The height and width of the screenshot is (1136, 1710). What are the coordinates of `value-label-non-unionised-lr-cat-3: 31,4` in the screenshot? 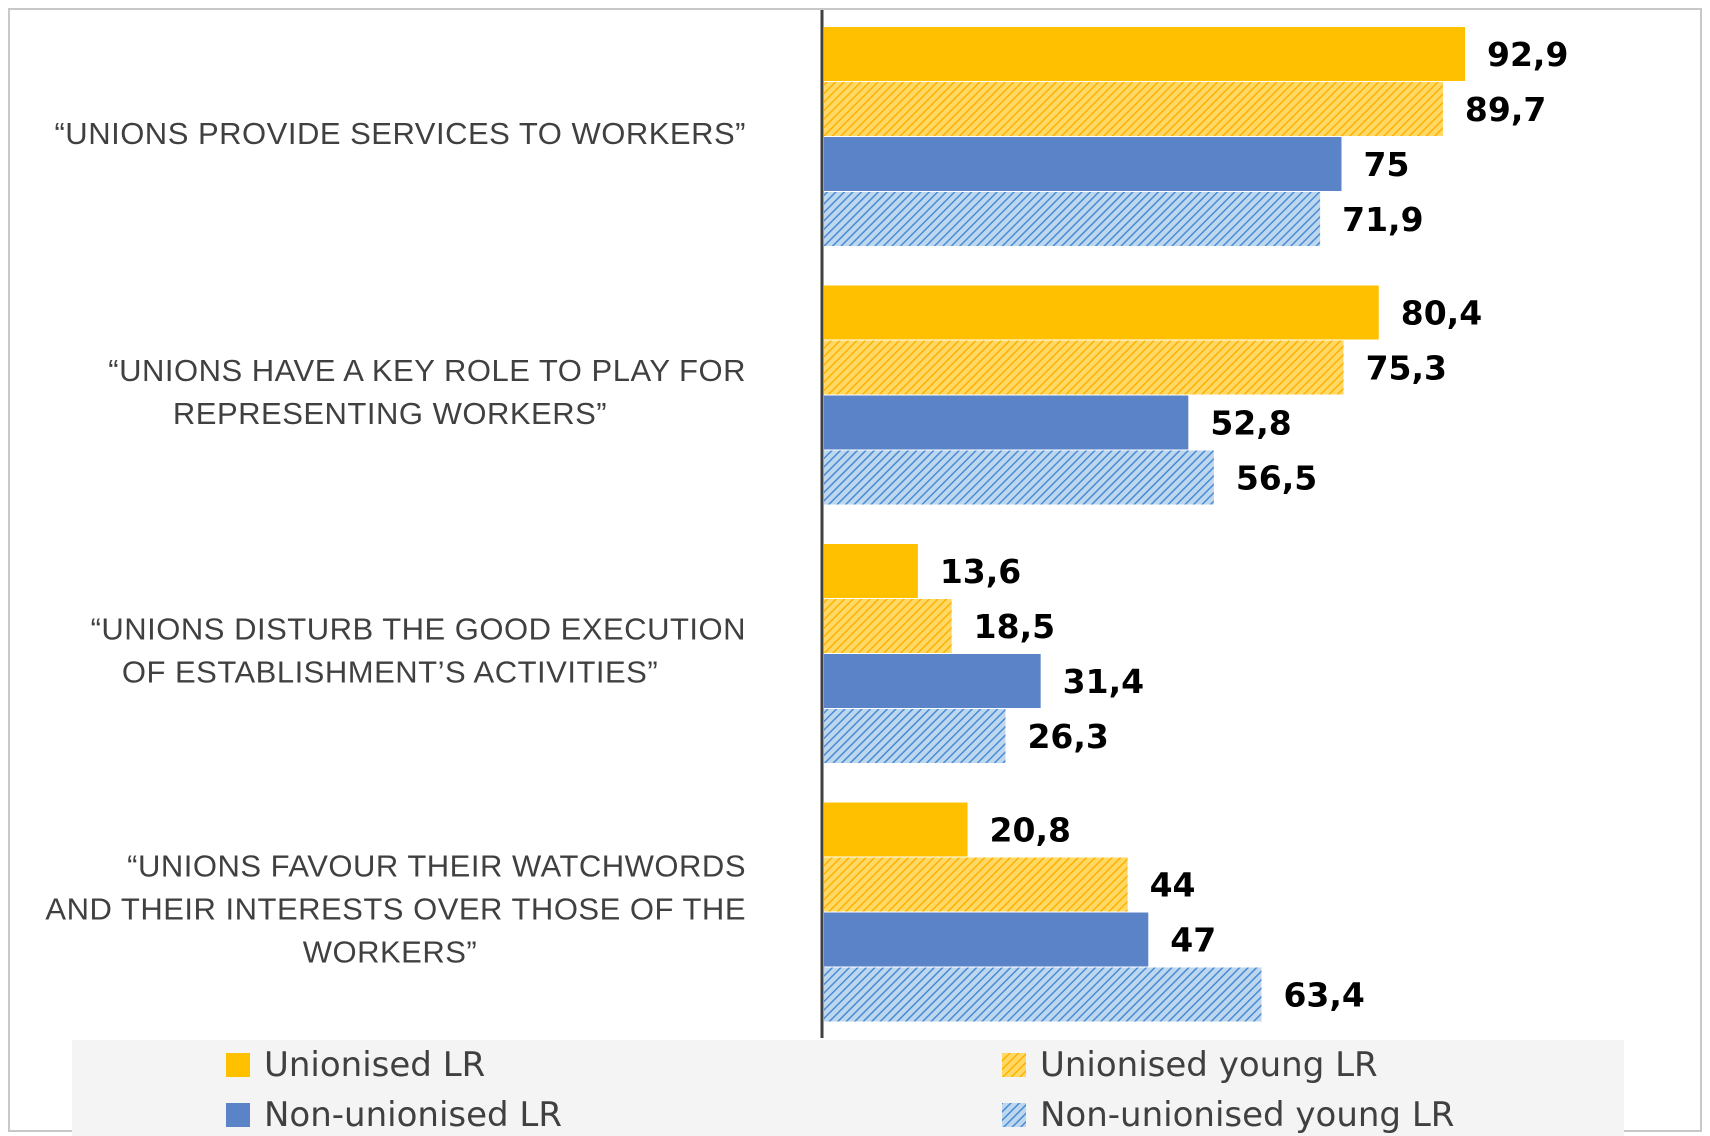 It's located at (1103, 681).